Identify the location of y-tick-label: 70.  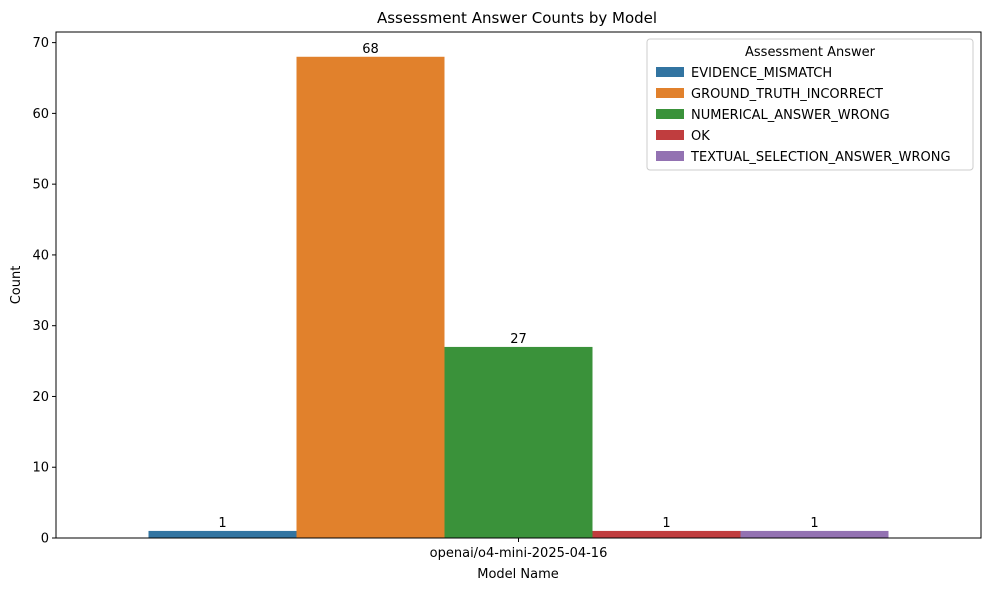
(40, 43).